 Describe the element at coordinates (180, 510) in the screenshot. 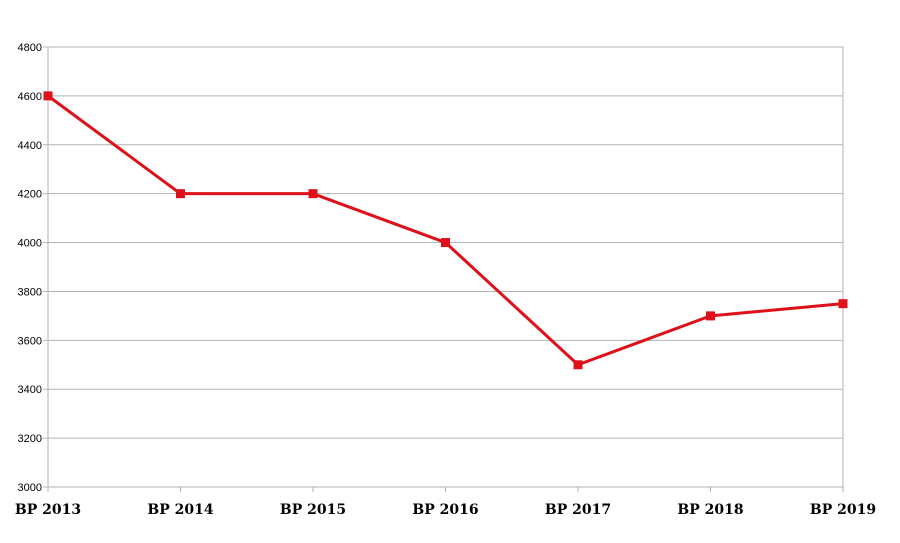

I see `x-tick-label: BP 2014` at that location.